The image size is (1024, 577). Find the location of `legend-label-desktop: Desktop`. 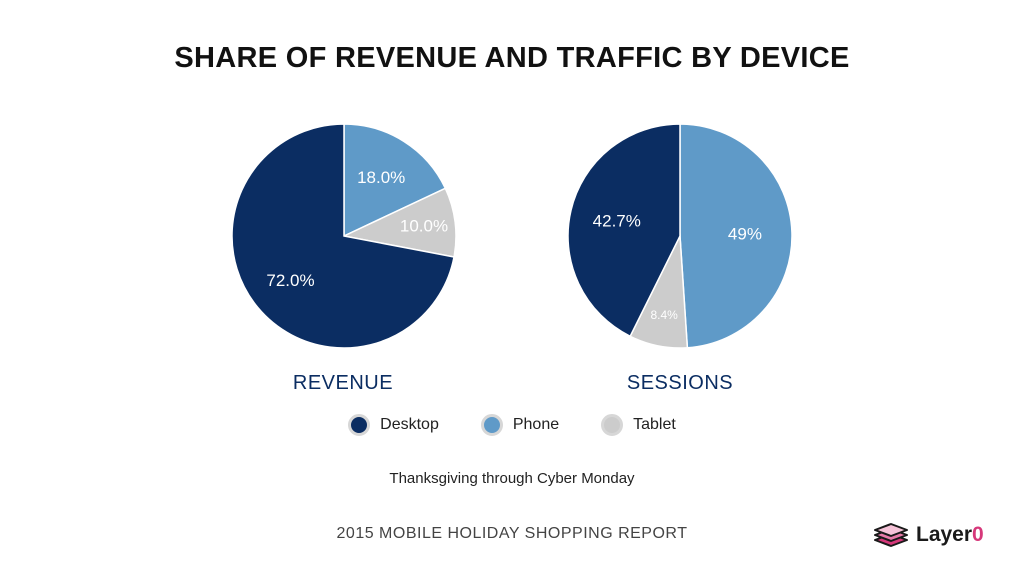

legend-label-desktop: Desktop is located at coordinates (409, 424).